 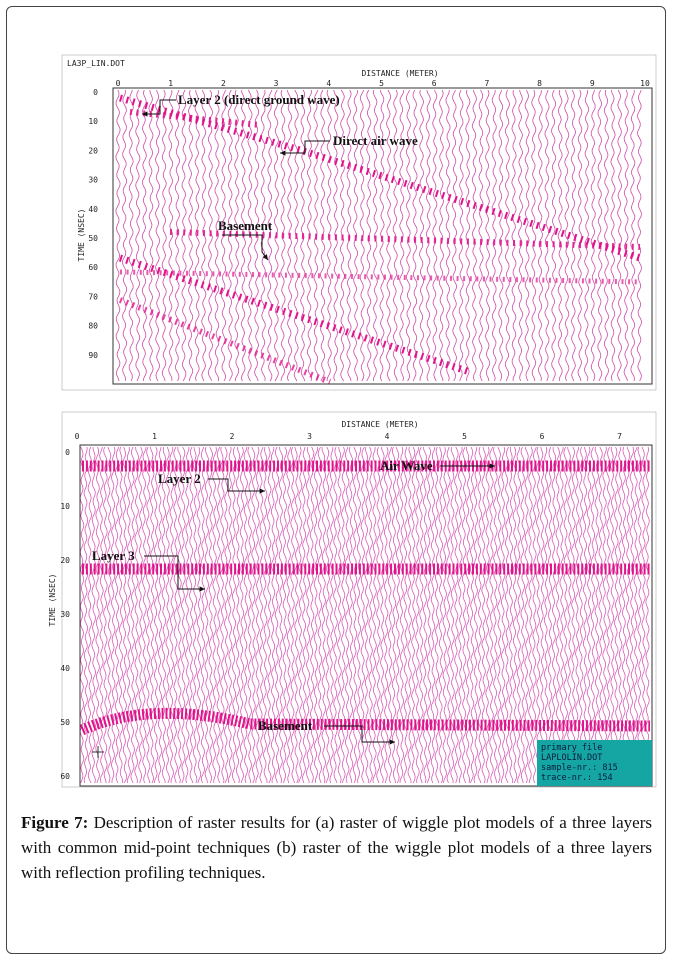 What do you see at coordinates (77, 436) in the screenshot?
I see `x-tick-label: 0` at bounding box center [77, 436].